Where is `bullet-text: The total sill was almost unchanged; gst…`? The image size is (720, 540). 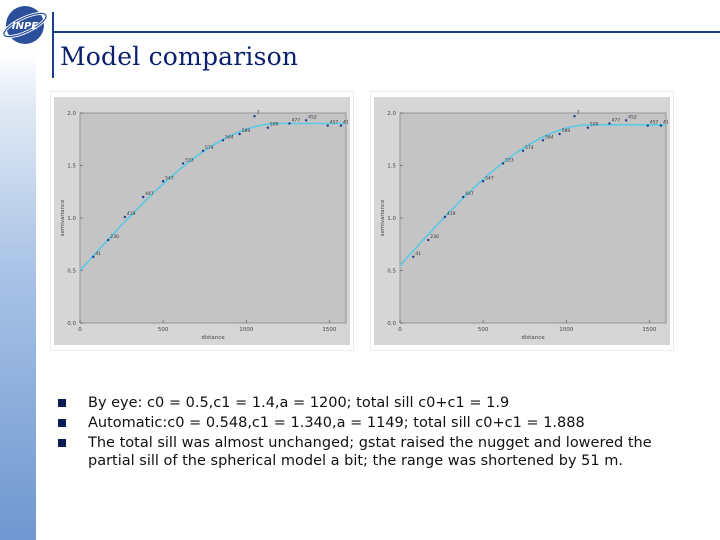
bullet-text: The total sill was almost unchanged; gst… is located at coordinates (370, 452).